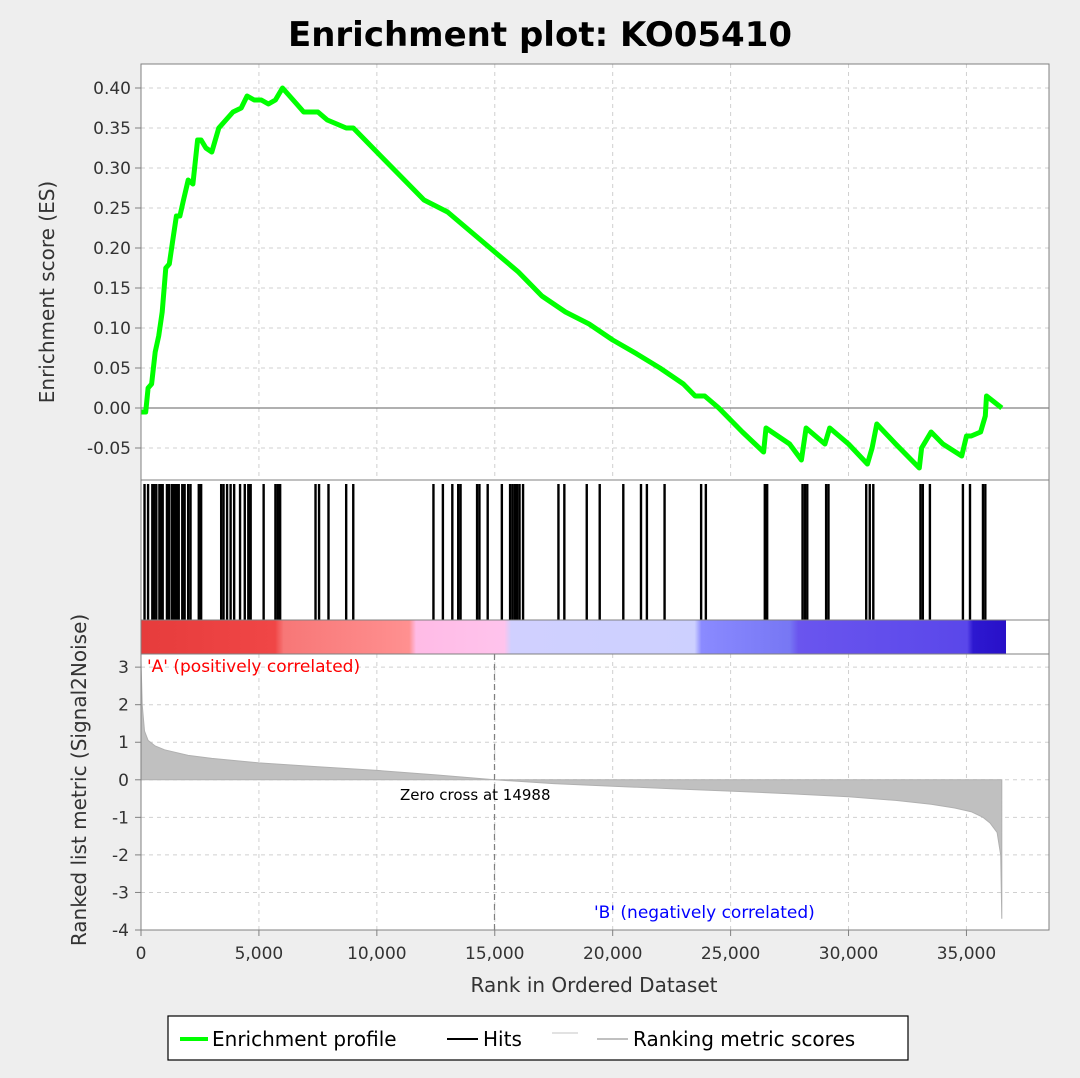  I want to click on metric-y-tick-label: -4, so click(120, 931).